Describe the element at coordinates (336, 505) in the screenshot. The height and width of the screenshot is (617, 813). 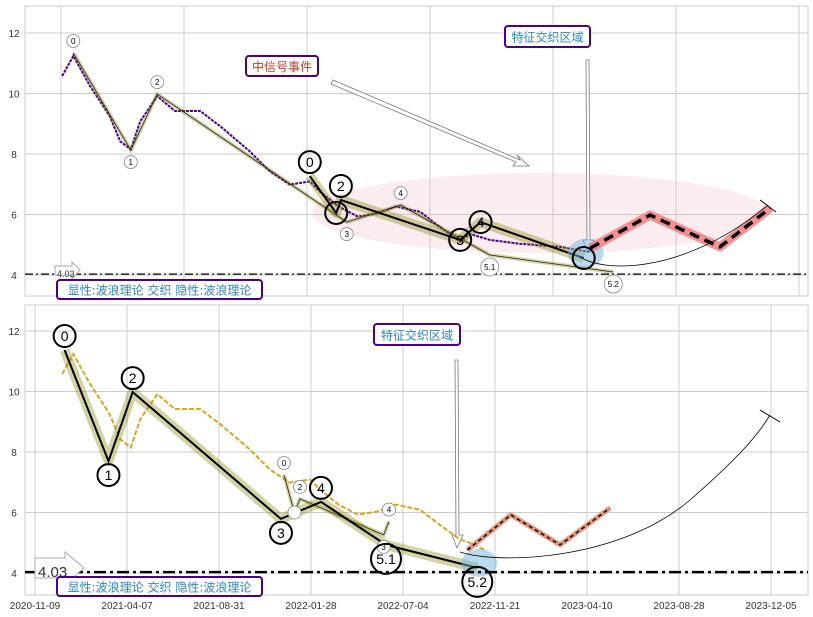
I see `small-wave-line` at that location.